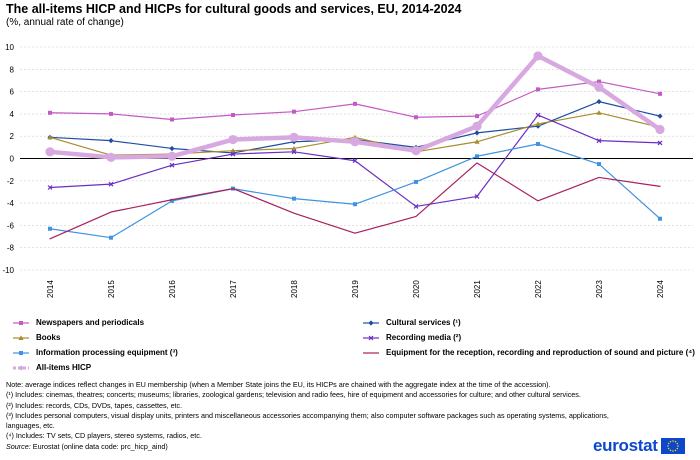 This screenshot has height=460, width=700. I want to click on legend-item: All-items HICP, so click(51, 367).